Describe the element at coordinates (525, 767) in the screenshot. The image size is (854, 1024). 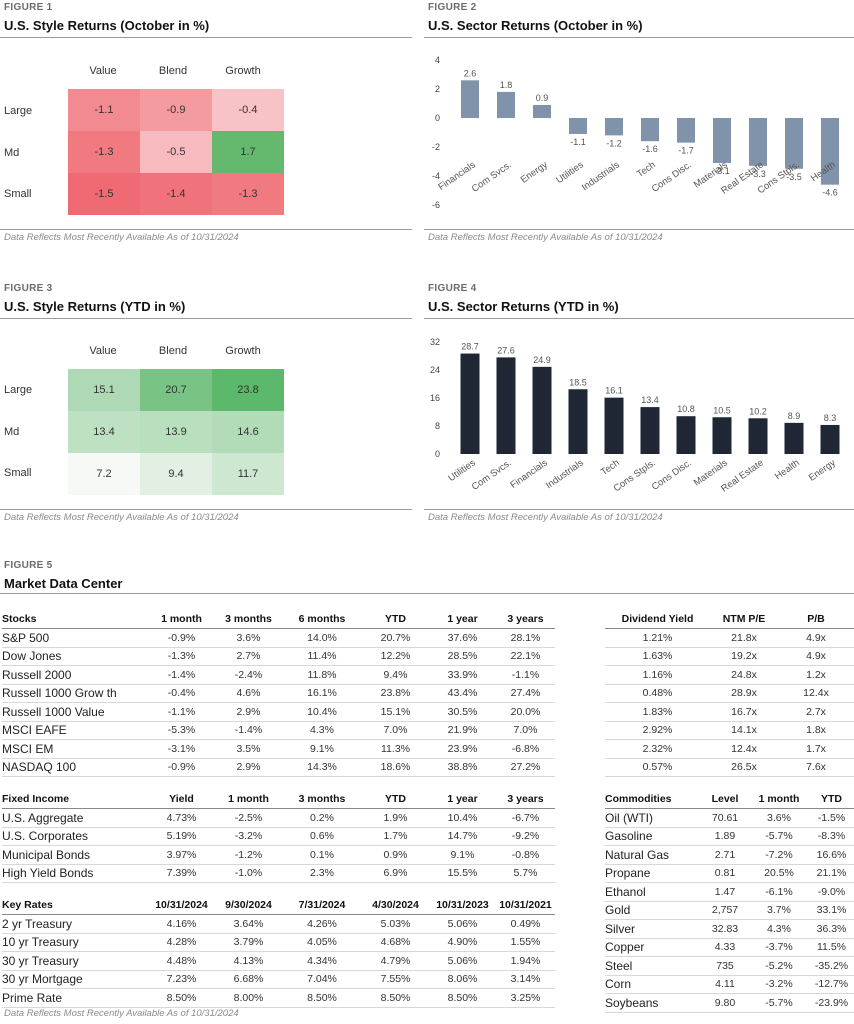
I see `table-cell: 27.2%` at that location.